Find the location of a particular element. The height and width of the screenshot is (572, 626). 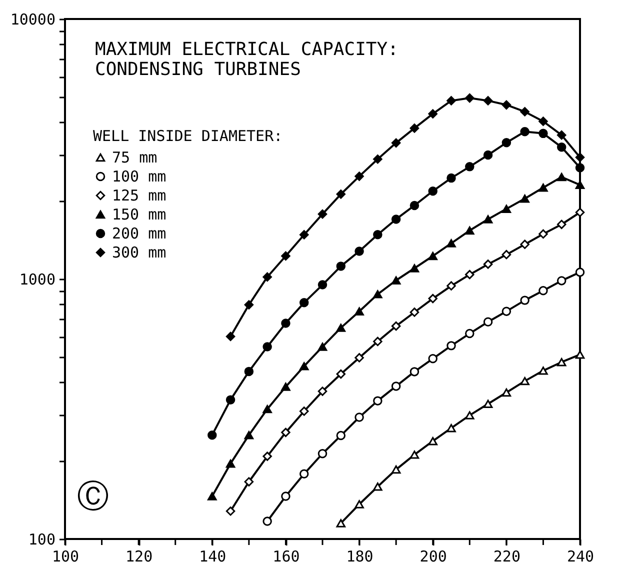

legend-title: WELL INSIDE DIAMETER: is located at coordinates (188, 136).